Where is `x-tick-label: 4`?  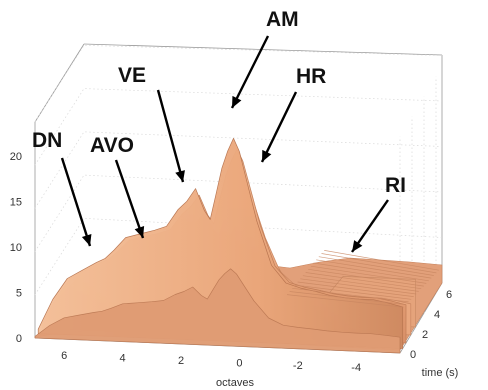
x-tick-label: 4 is located at coordinates (123, 359).